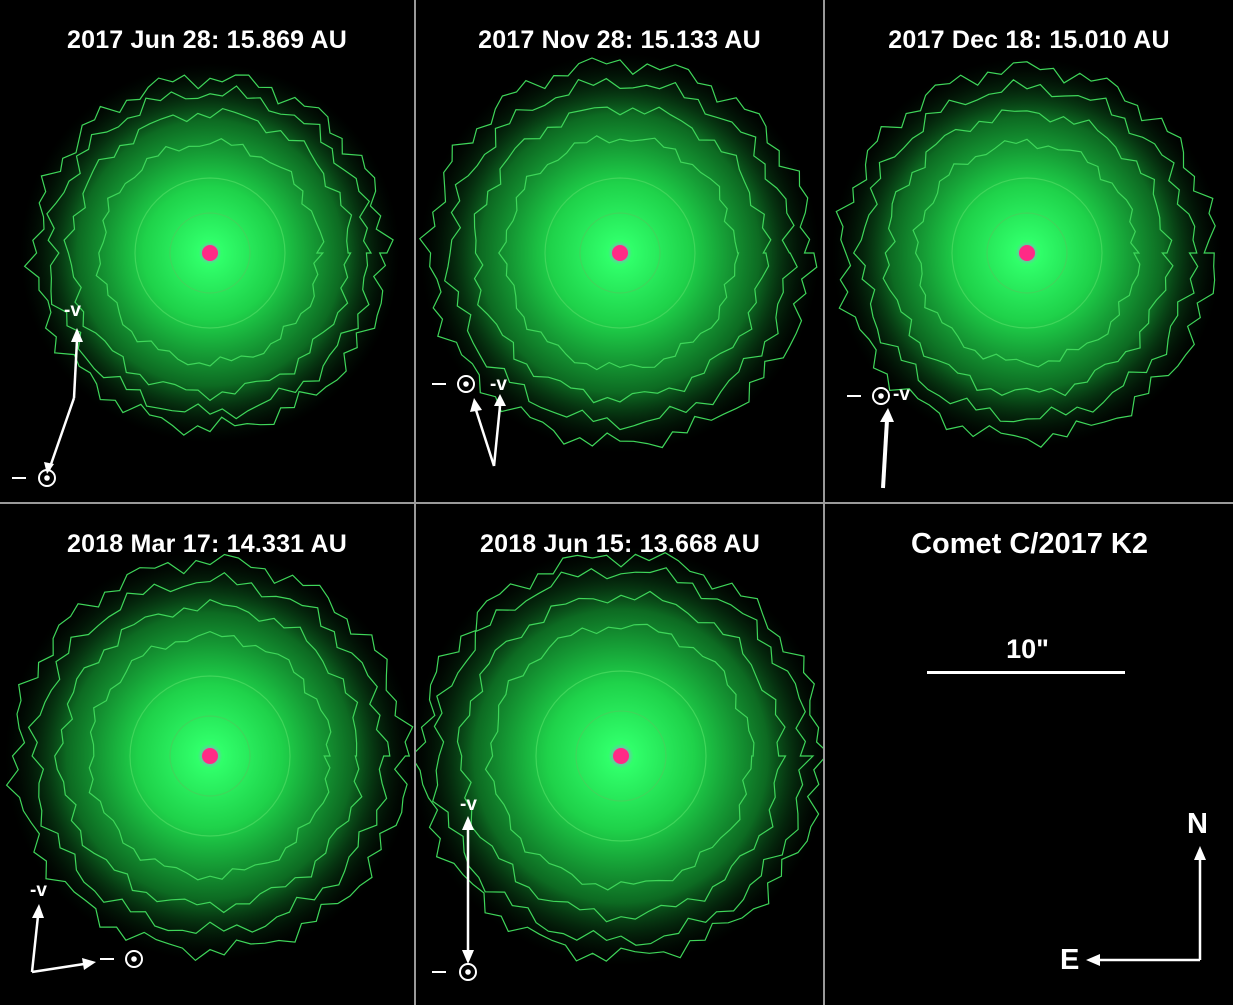 This screenshot has width=1233, height=1005. Describe the element at coordinates (1029, 40) in the screenshot. I see `panel-title: 2017 Dec 18: 15.010 AU` at that location.